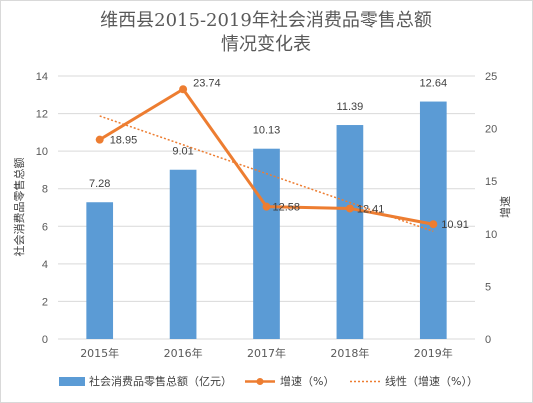  What do you see at coordinates (42, 77) in the screenshot?
I see `left-tick-label: 14` at bounding box center [42, 77].